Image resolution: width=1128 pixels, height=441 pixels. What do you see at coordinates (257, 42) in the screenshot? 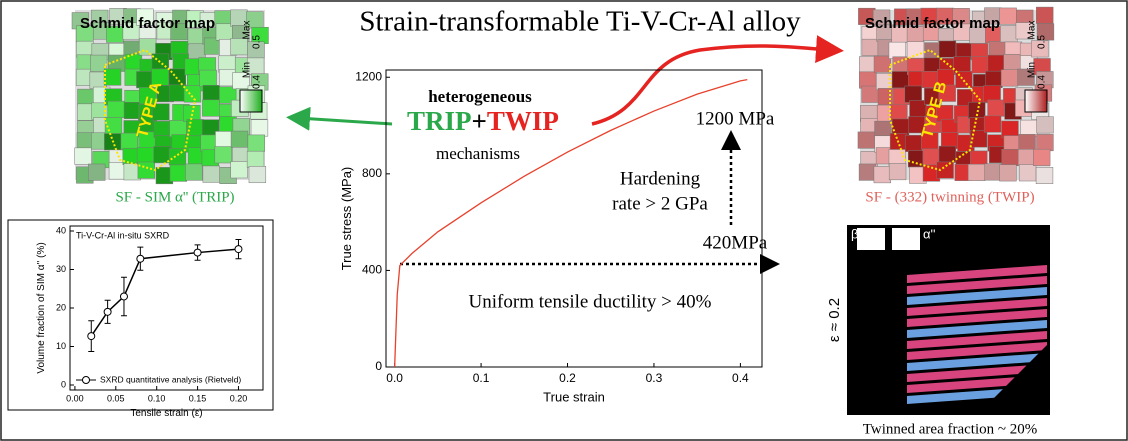
I see `legend-text: 0.5` at bounding box center [257, 42].